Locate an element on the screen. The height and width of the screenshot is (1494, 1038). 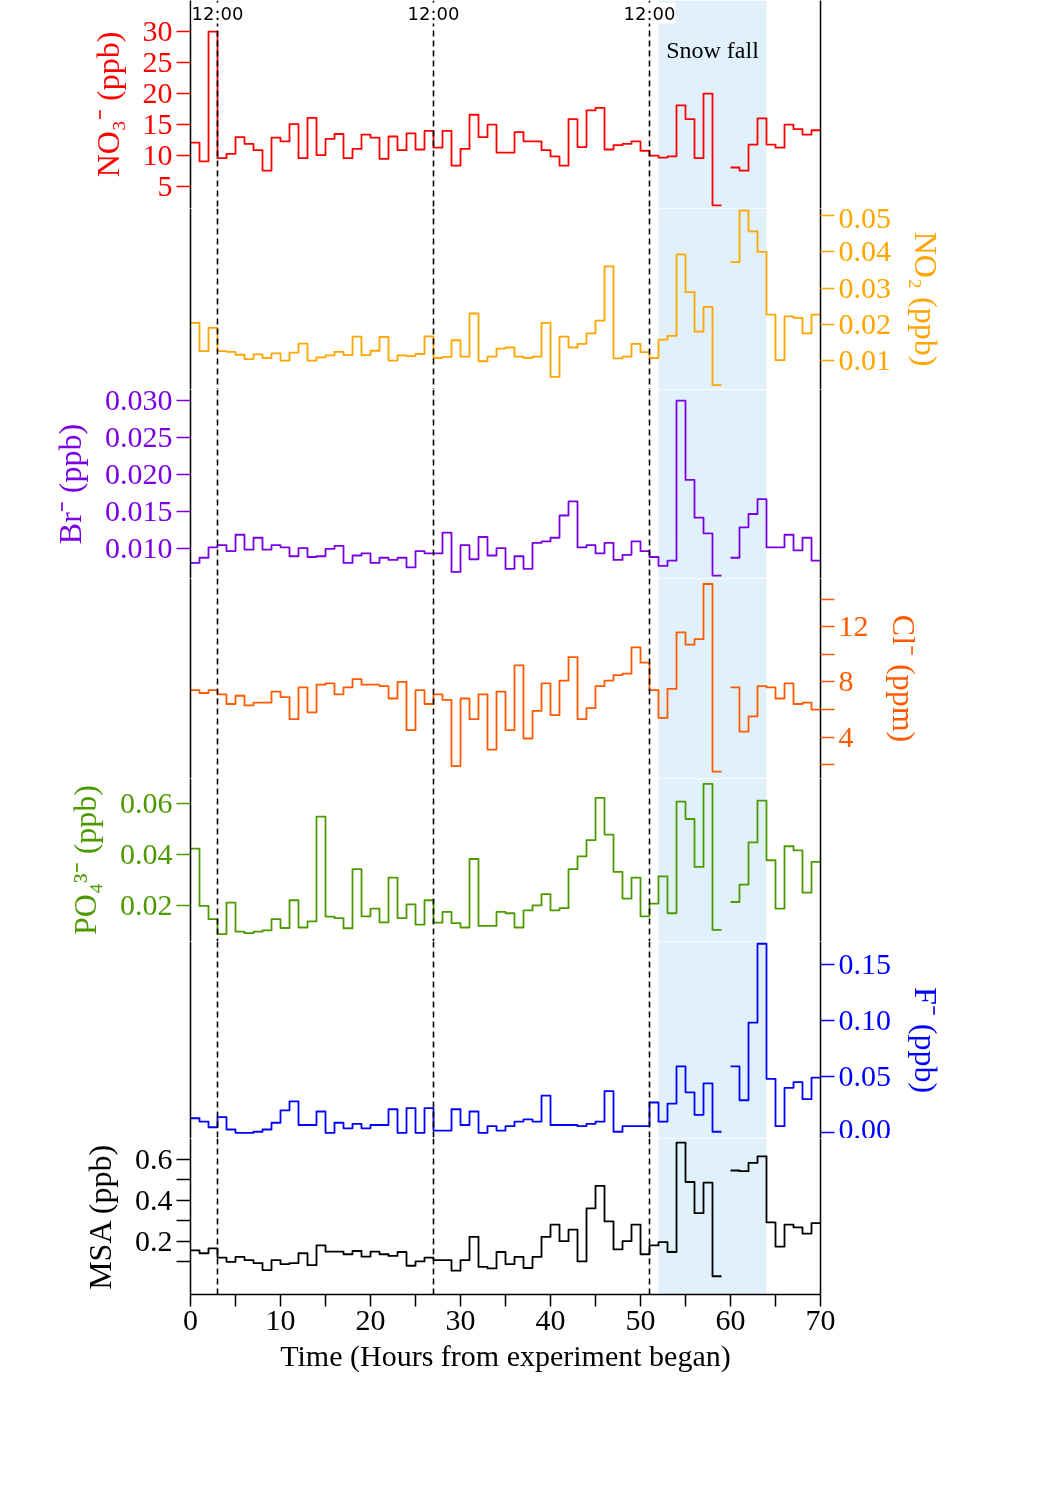
y-tick-label: 10 is located at coordinates (157, 155).